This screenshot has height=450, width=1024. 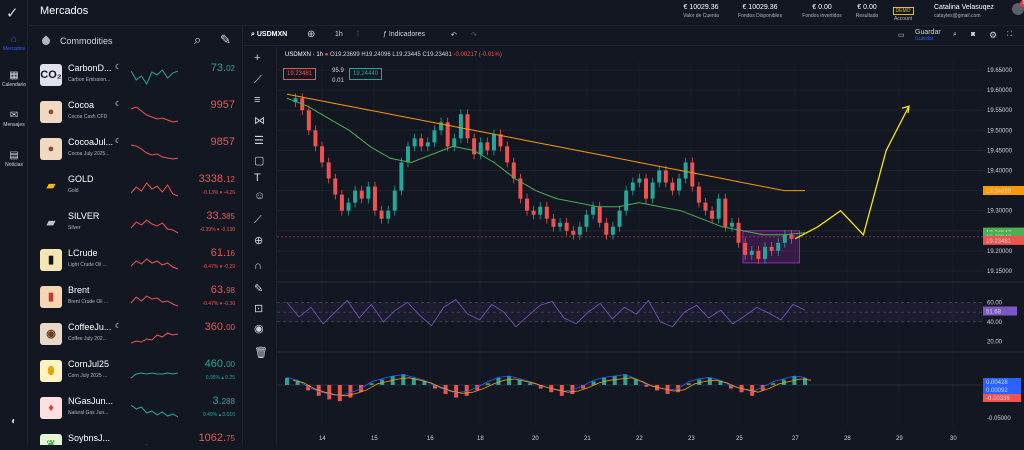 What do you see at coordinates (258, 80) in the screenshot?
I see `trendline-icon: ⟋` at bounding box center [258, 80].